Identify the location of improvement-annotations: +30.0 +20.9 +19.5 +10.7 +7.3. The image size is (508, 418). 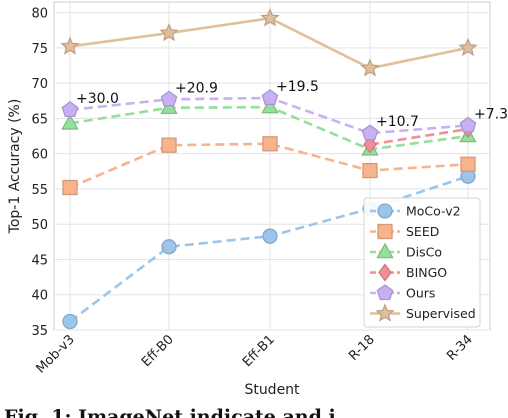
(292, 104).